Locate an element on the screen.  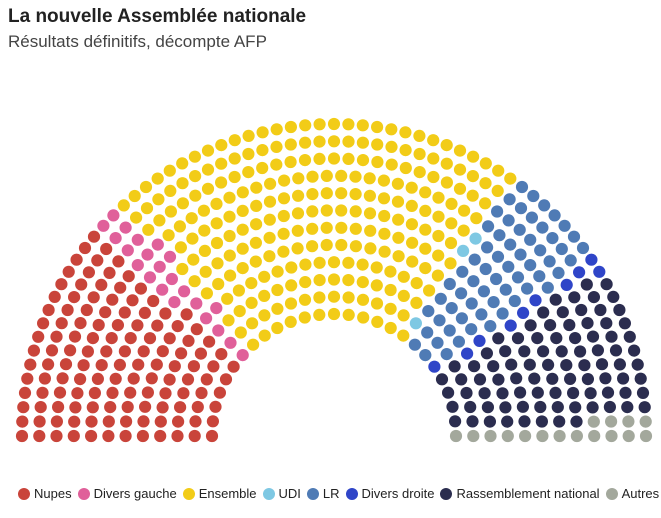
legend-label: Ensemble is located at coordinates (227, 493).